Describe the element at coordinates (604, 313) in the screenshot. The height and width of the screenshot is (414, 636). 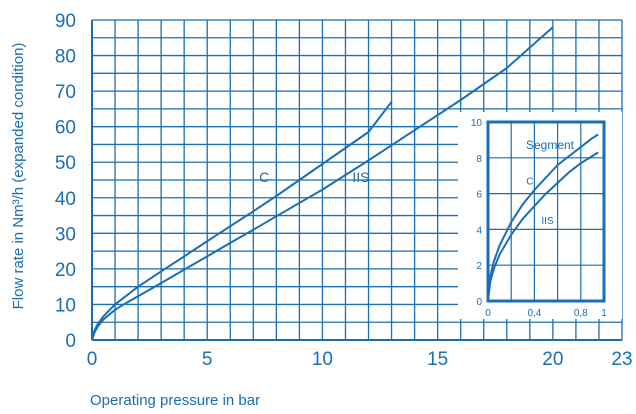
I see `inset-x-tick-label: 1` at that location.